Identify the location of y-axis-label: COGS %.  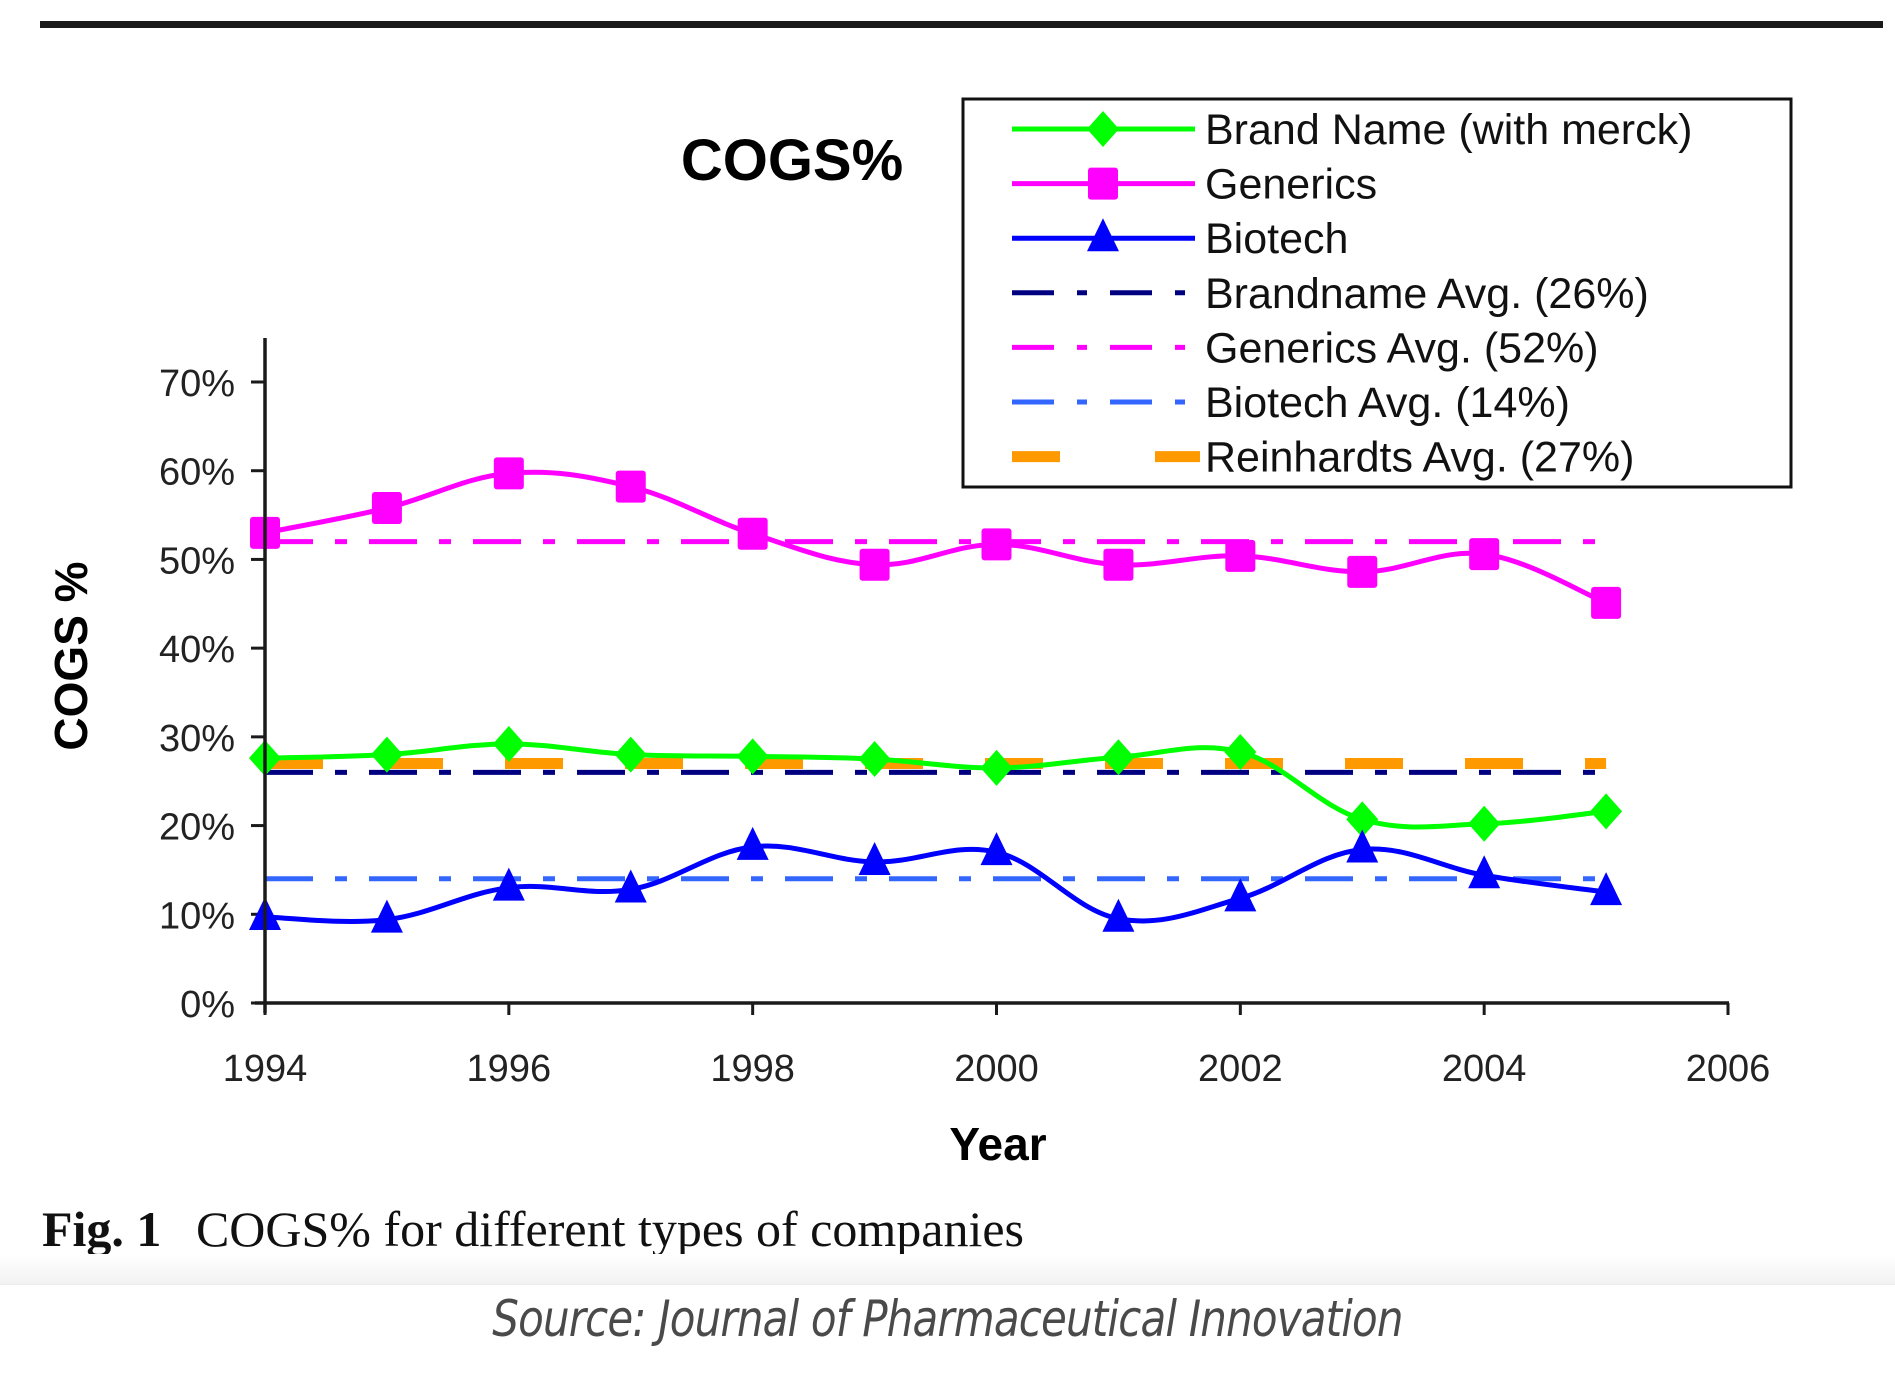
(71, 655).